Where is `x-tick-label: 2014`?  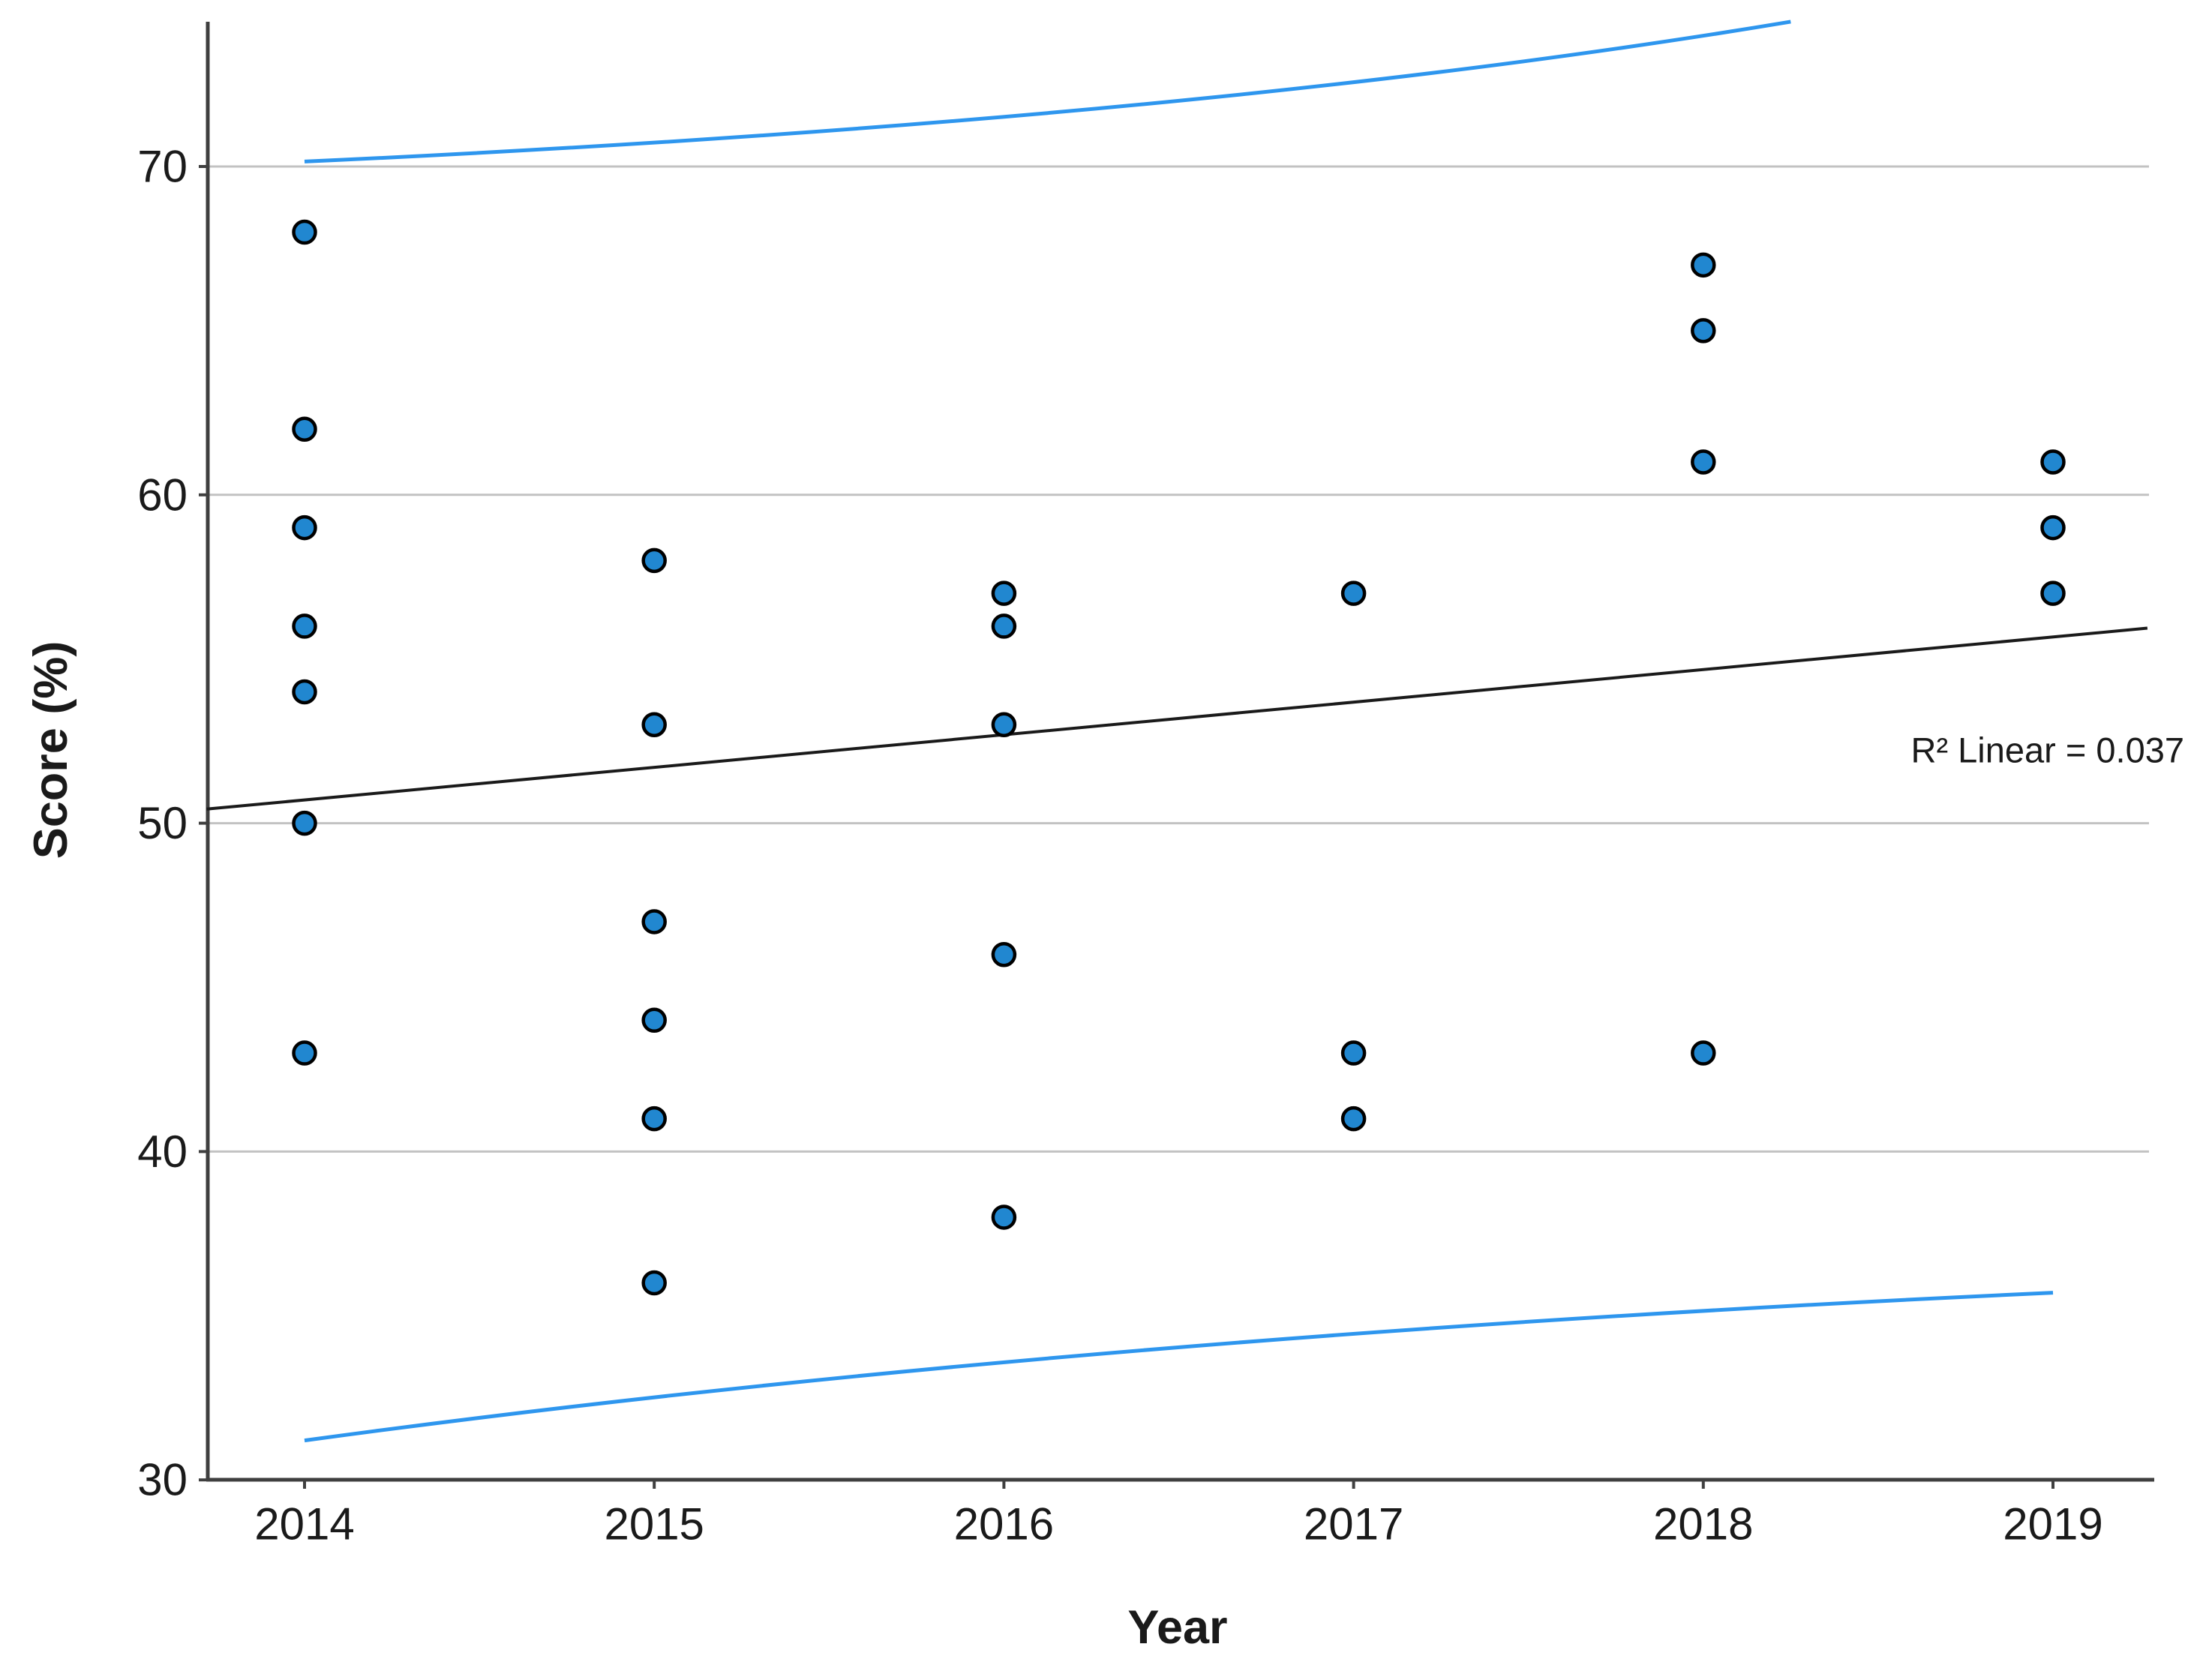 x-tick-label: 2014 is located at coordinates (304, 1524).